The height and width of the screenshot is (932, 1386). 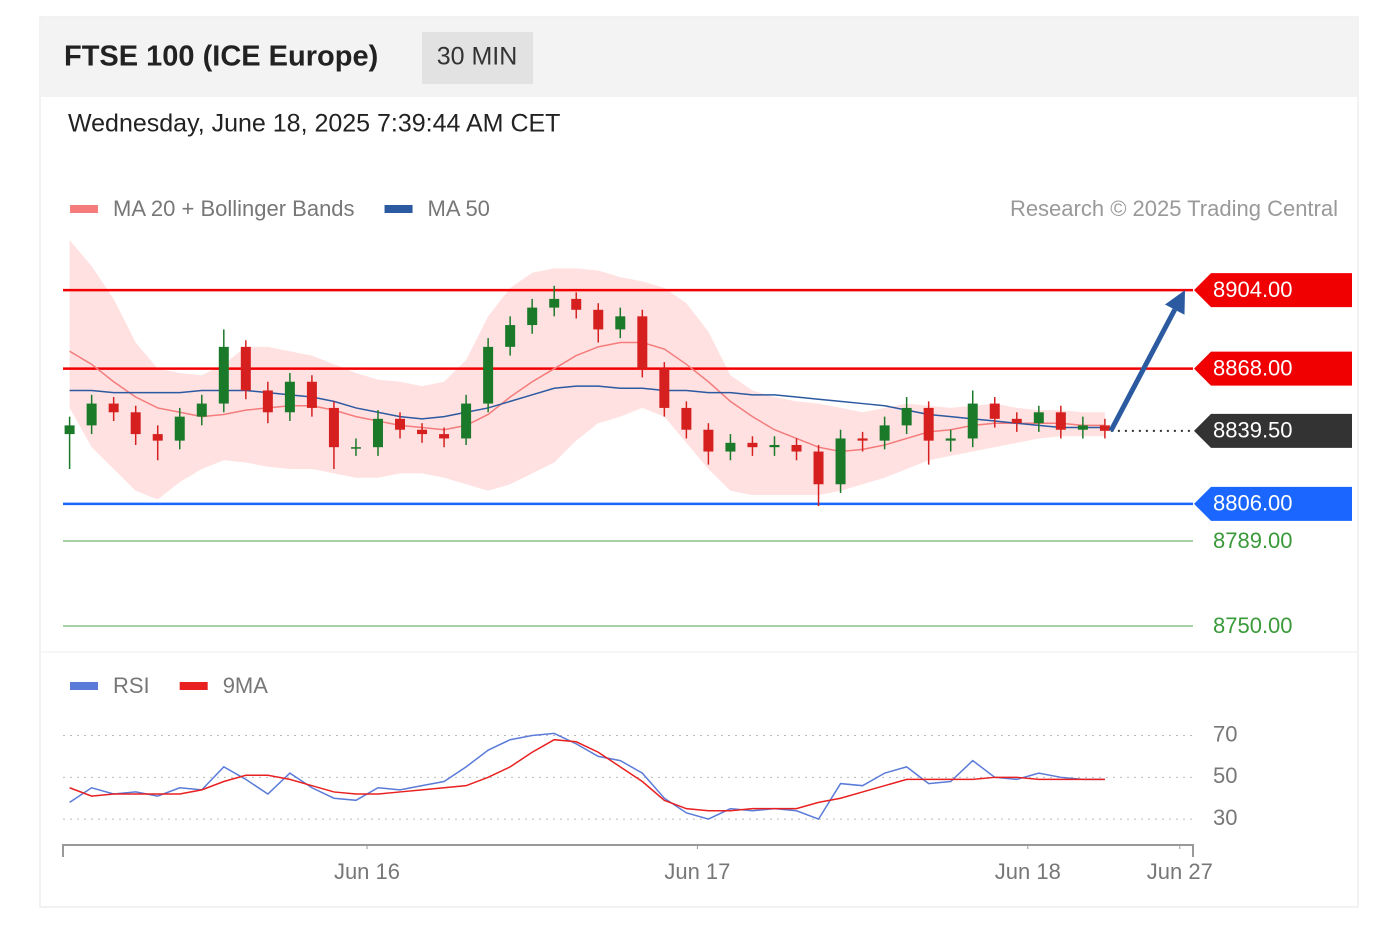 I want to click on forecast-arrow-head, so click(x=1175, y=302).